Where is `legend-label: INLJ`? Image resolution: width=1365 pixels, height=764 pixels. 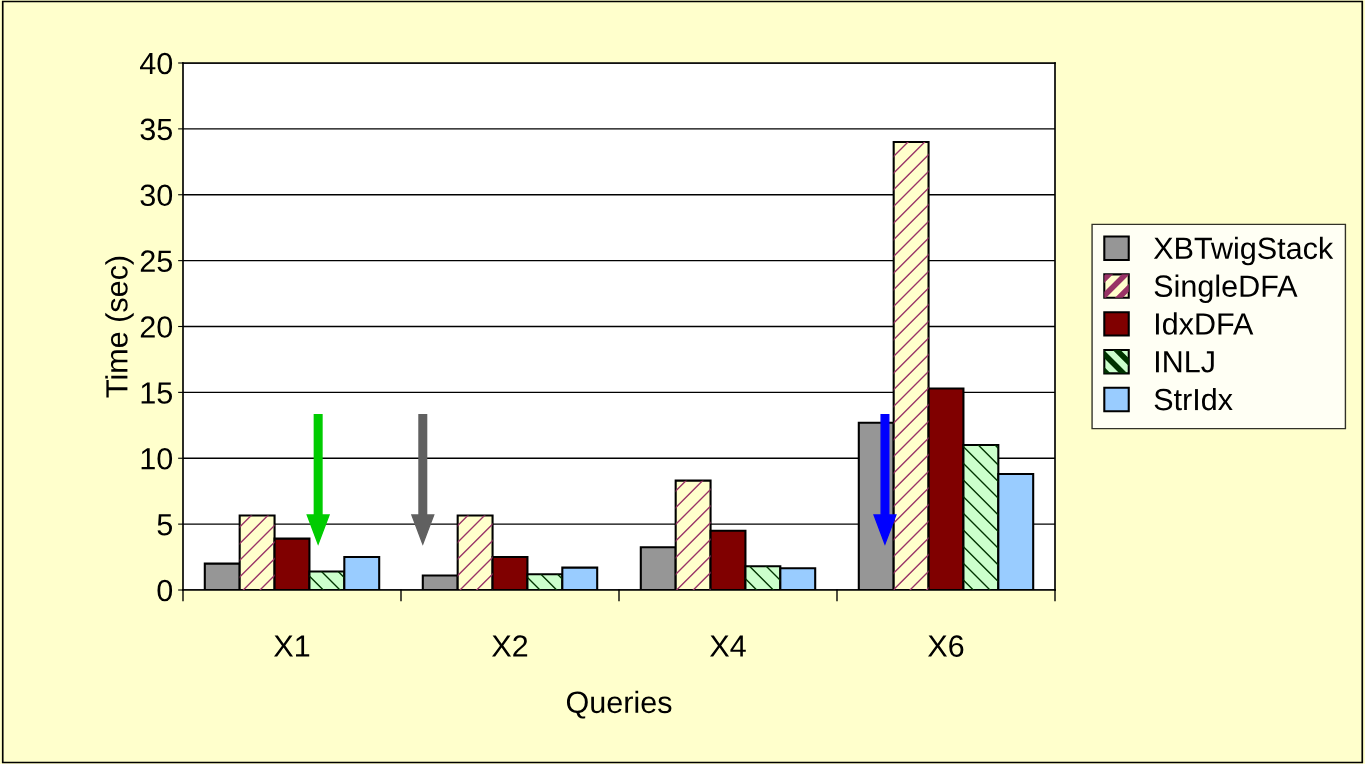
legend-label: INLJ is located at coordinates (1185, 362).